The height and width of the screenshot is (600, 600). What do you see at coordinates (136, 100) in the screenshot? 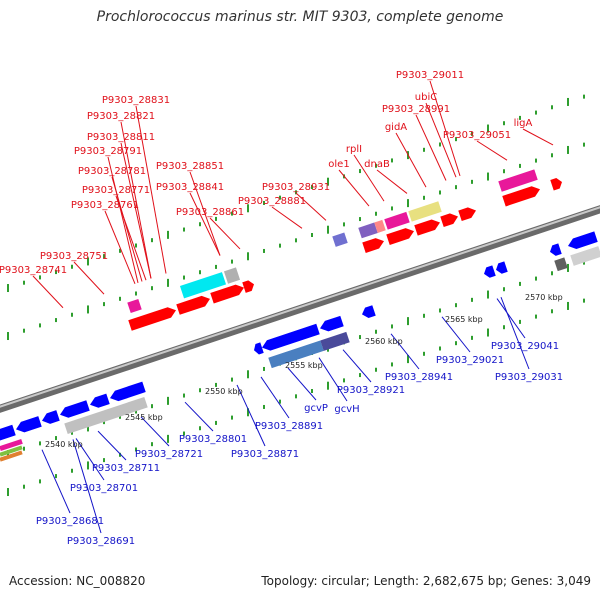
I see `gene-label-p9303-28831: P9303_28831` at bounding box center [136, 100].